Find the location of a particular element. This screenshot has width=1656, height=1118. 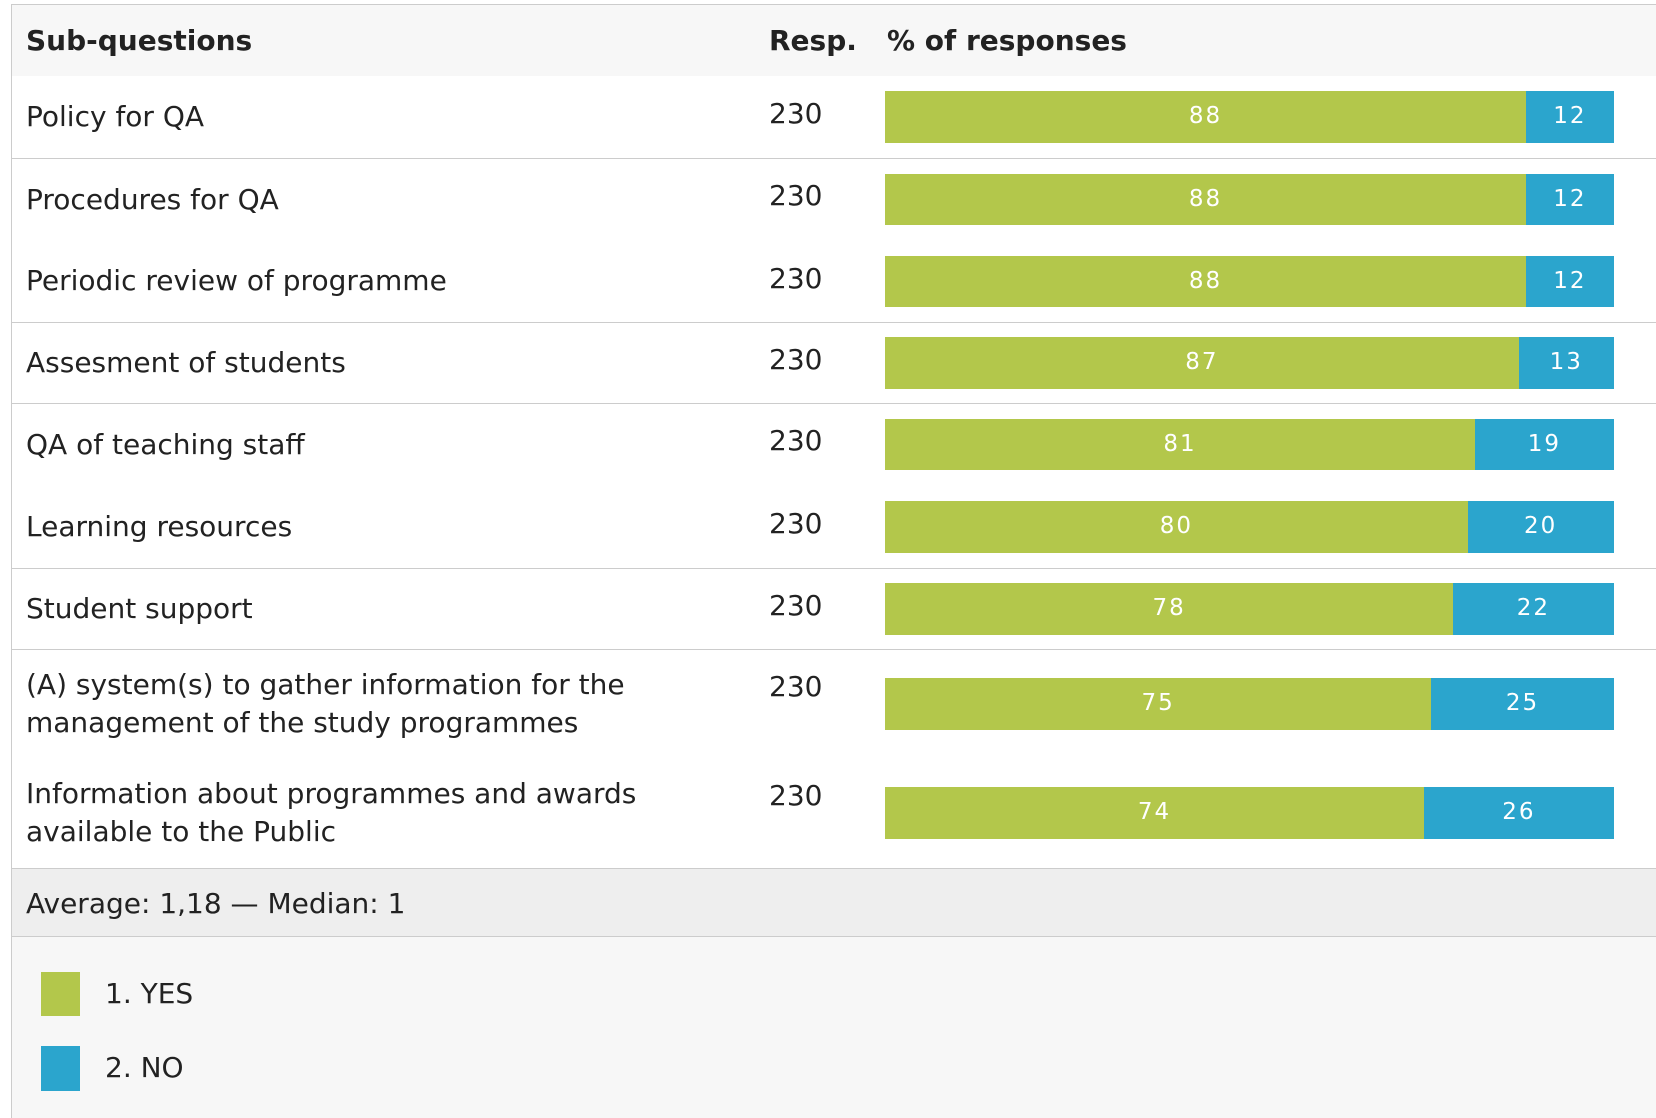

row-label: Learning resources is located at coordinates (159, 526).